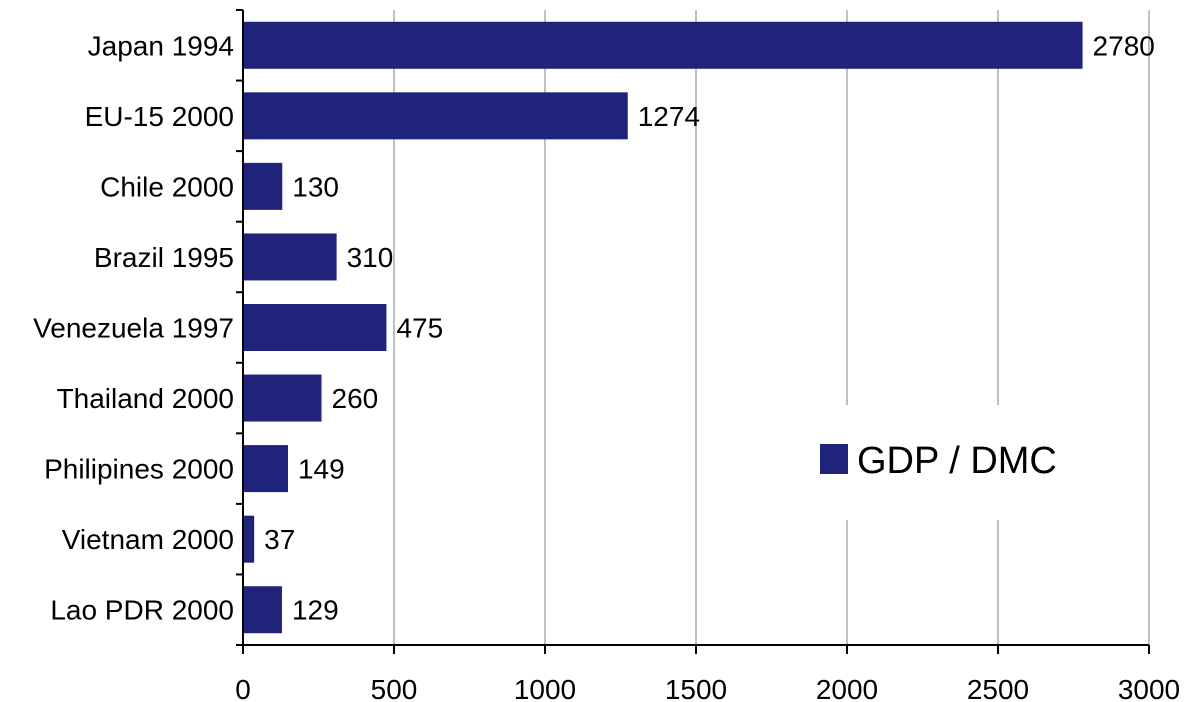 The width and height of the screenshot is (1186, 702). I want to click on category-label-8: Lao PDR 2000, so click(142, 610).